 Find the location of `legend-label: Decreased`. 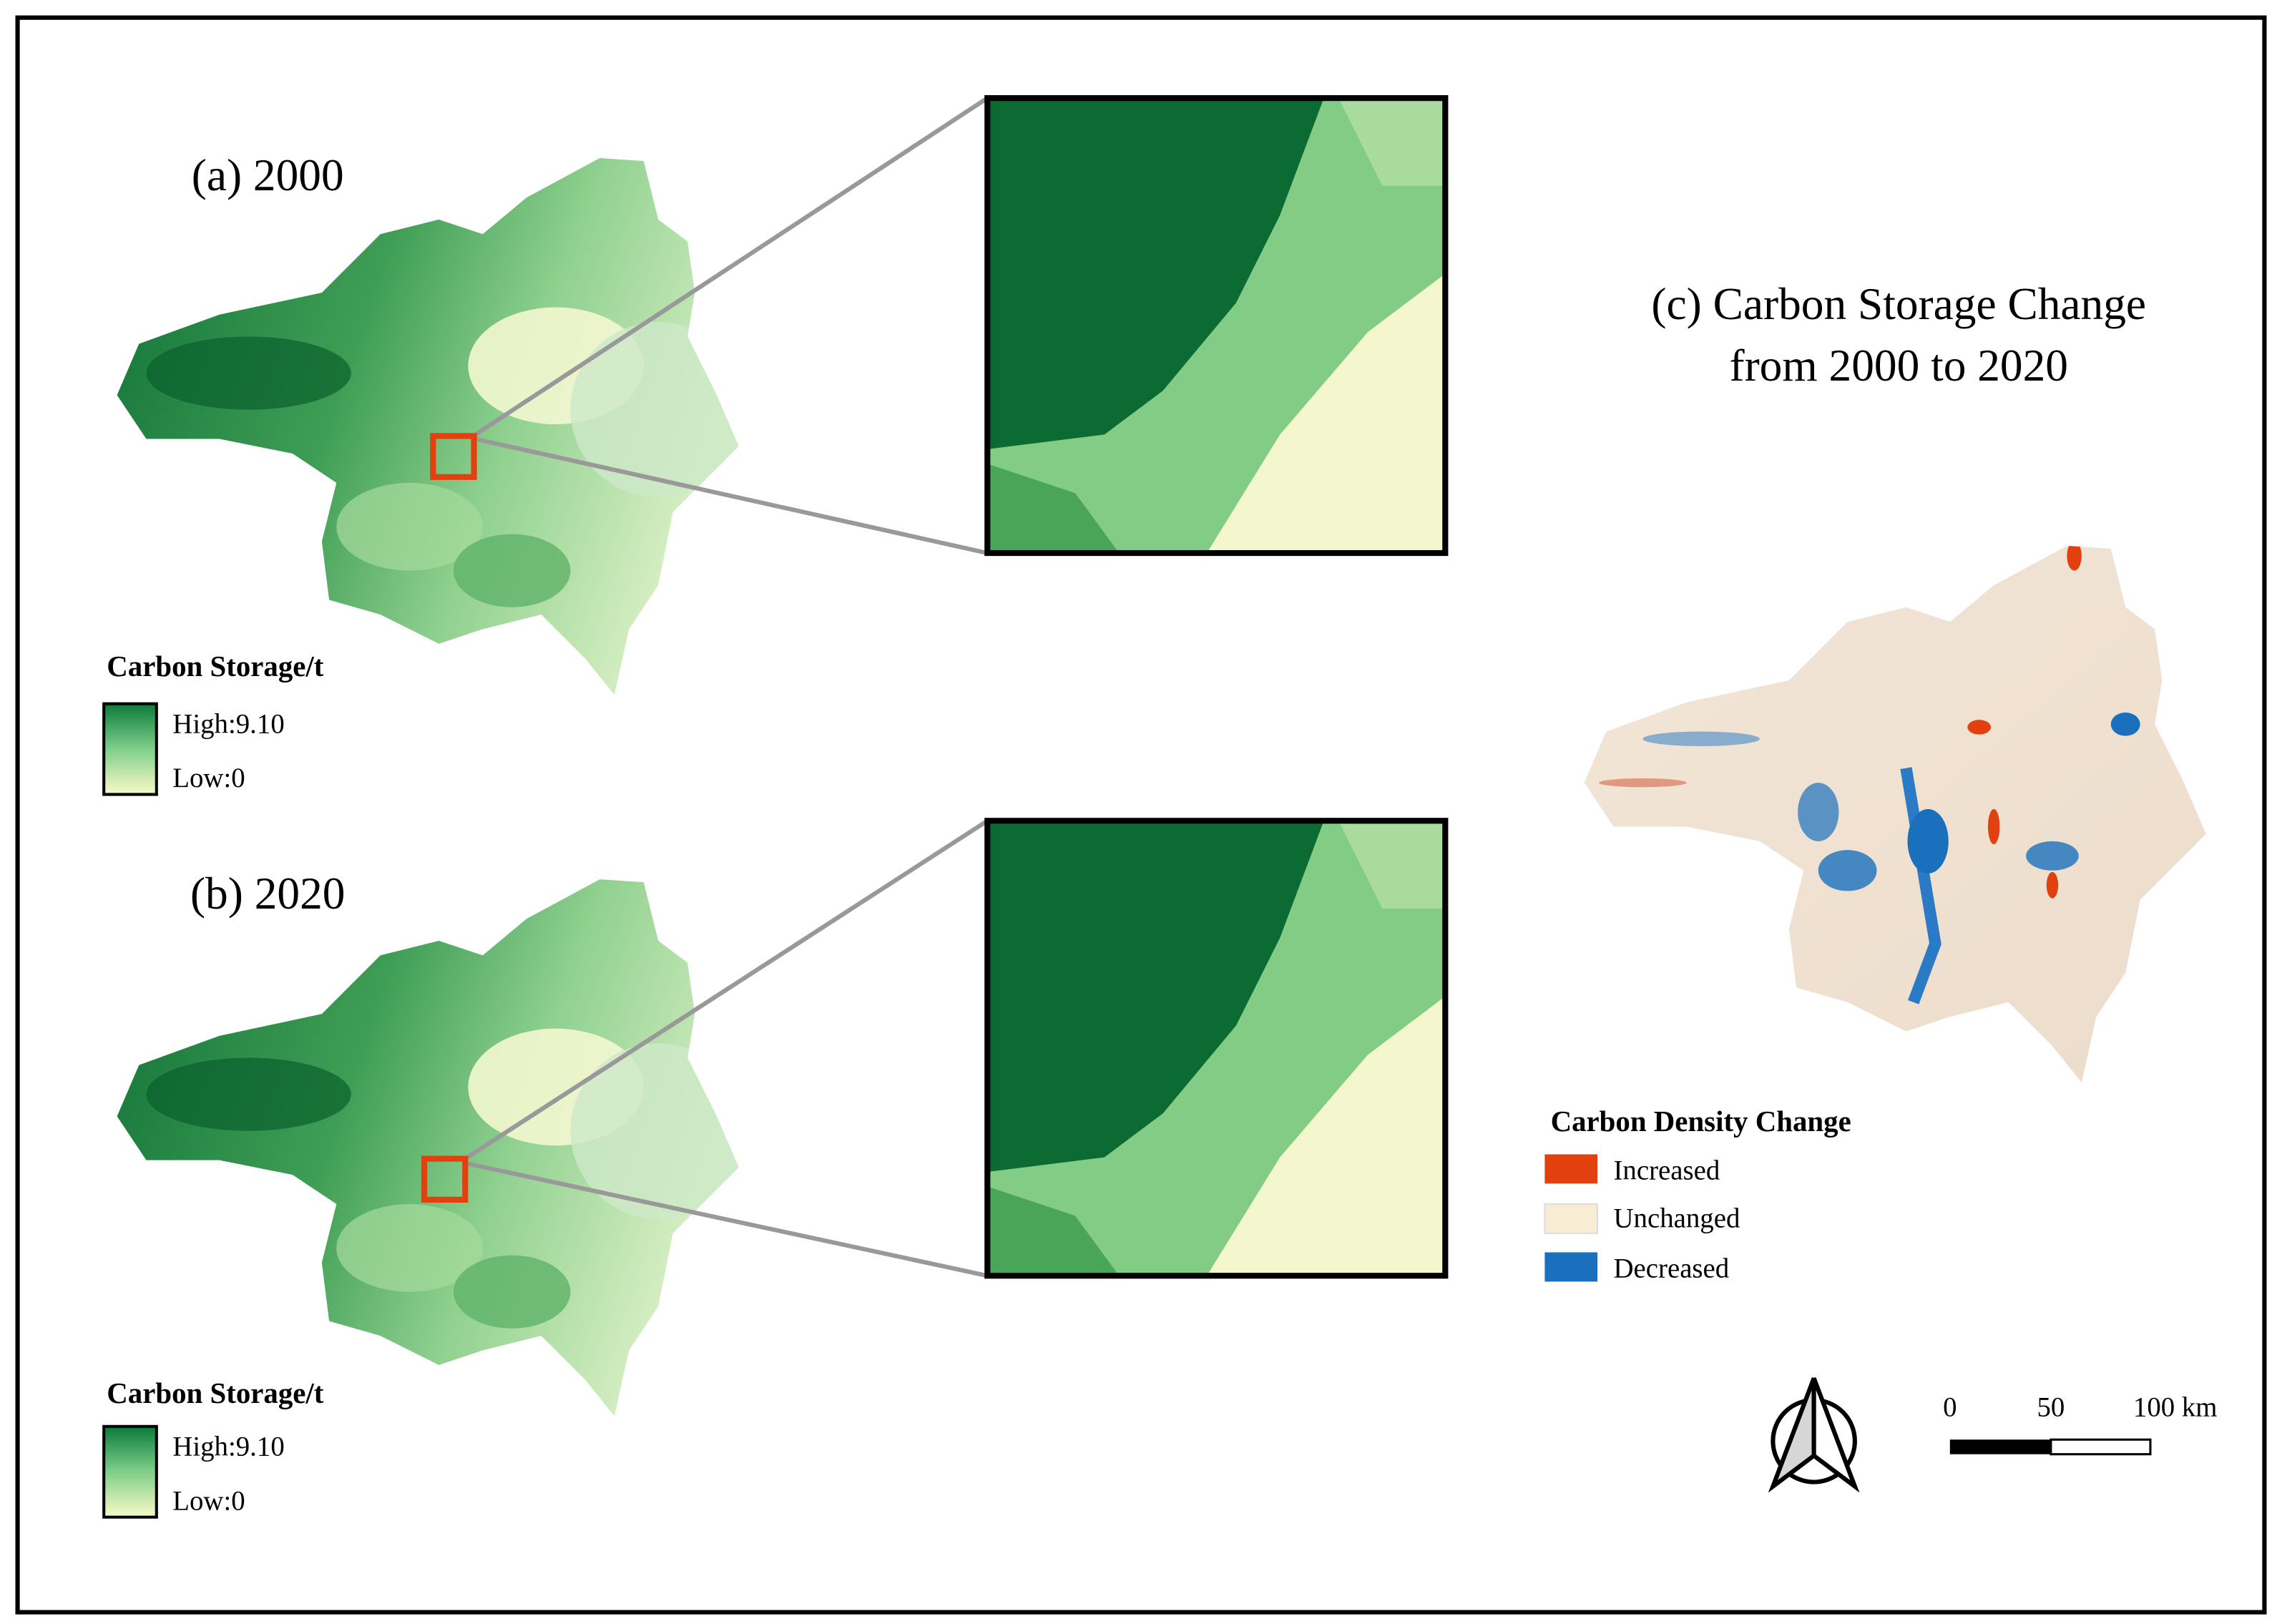

legend-label: Decreased is located at coordinates (1671, 1268).